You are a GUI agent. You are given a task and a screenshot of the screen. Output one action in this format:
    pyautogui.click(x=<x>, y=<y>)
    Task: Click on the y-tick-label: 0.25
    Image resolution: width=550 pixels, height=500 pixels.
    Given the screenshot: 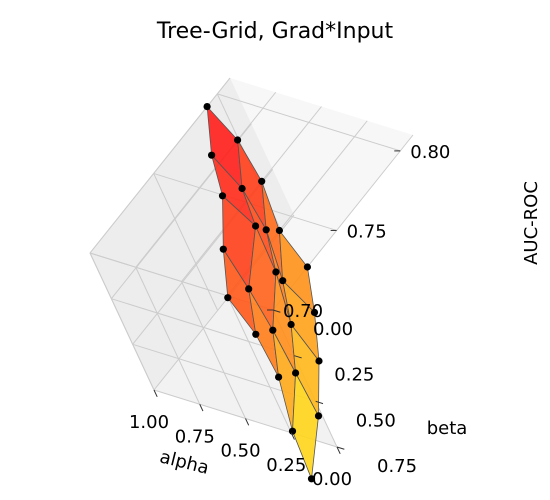 What is the action you would take?
    pyautogui.click(x=354, y=375)
    